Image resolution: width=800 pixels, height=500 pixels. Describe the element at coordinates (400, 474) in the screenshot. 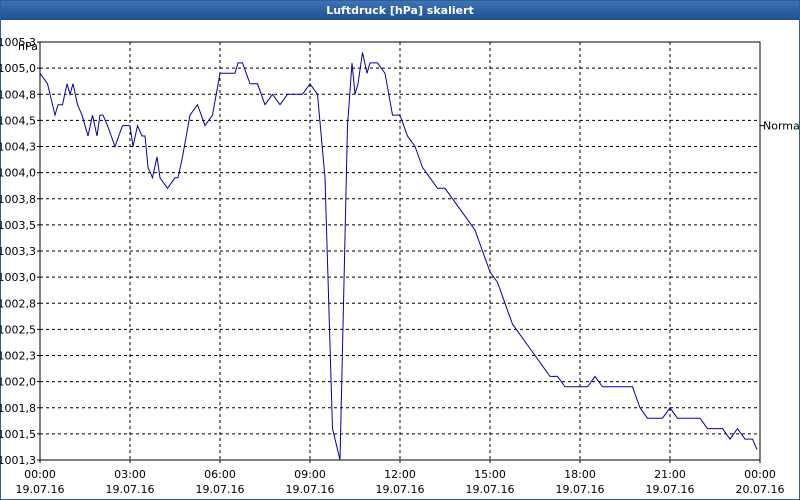

I see `x-tick-time: 12:00` at that location.